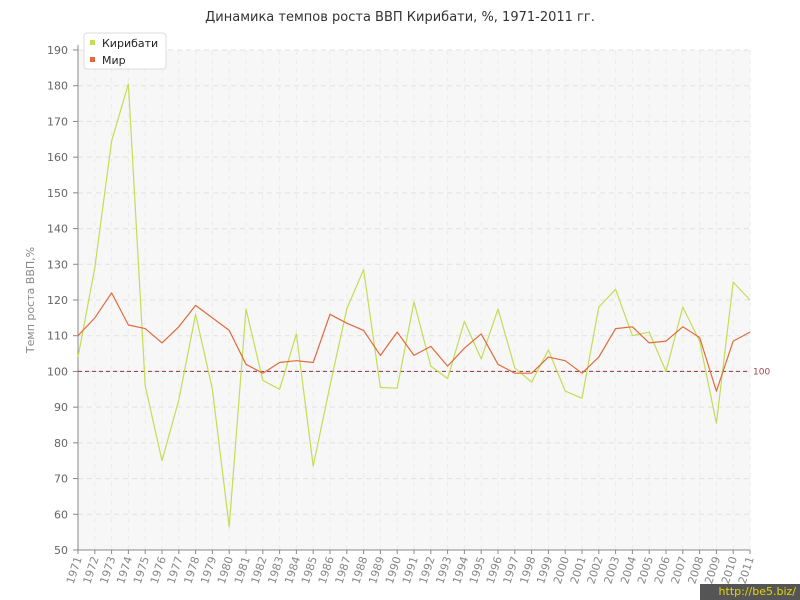  What do you see at coordinates (57, 300) in the screenshot?
I see `y-tick-label: 120` at bounding box center [57, 300].